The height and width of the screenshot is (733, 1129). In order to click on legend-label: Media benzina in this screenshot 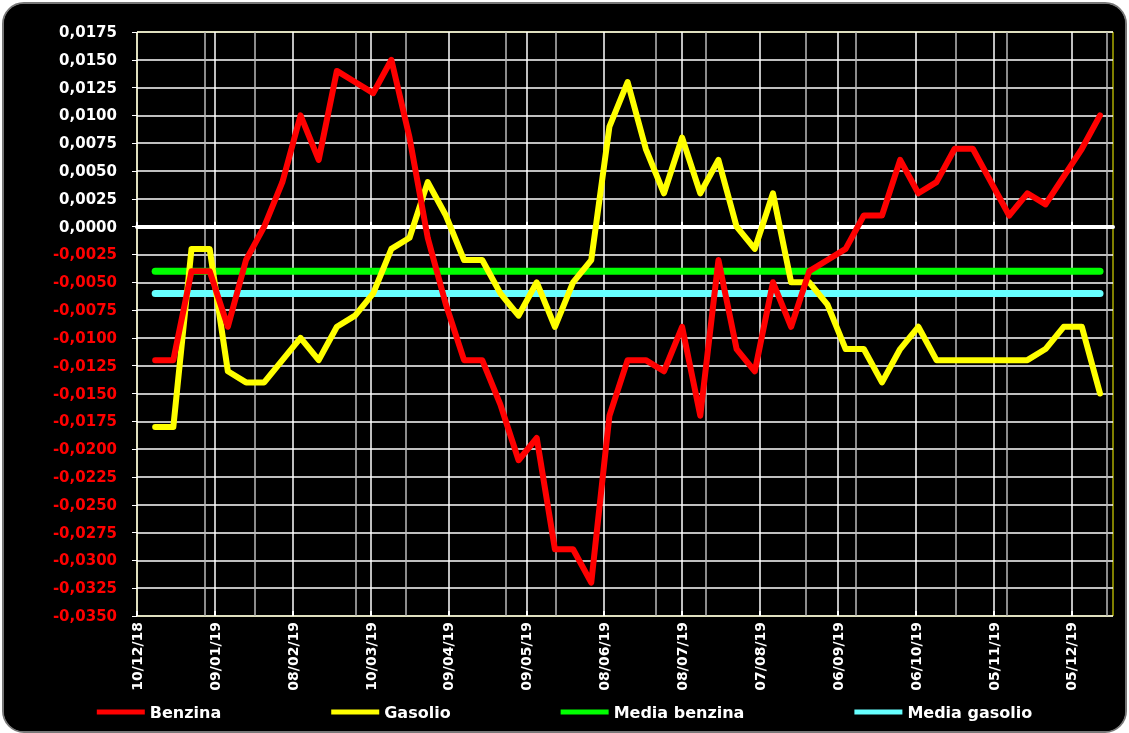, I will do `click(679, 712)`.